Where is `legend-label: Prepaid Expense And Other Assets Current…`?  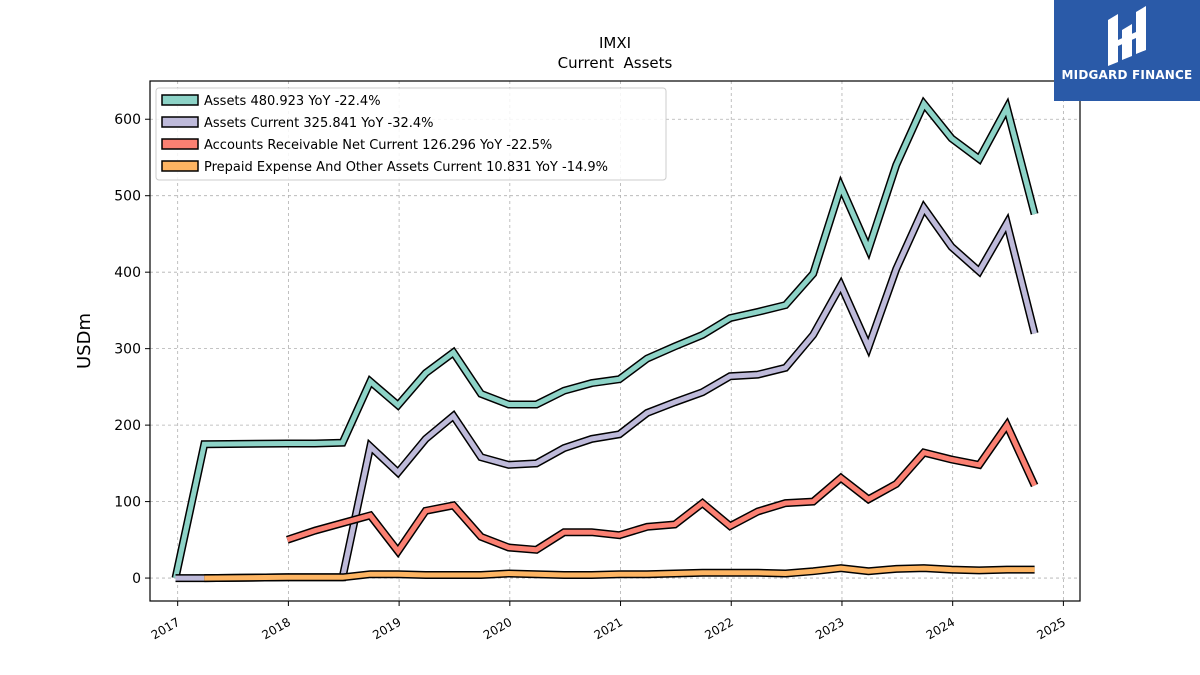 legend-label: Prepaid Expense And Other Assets Current… is located at coordinates (406, 167).